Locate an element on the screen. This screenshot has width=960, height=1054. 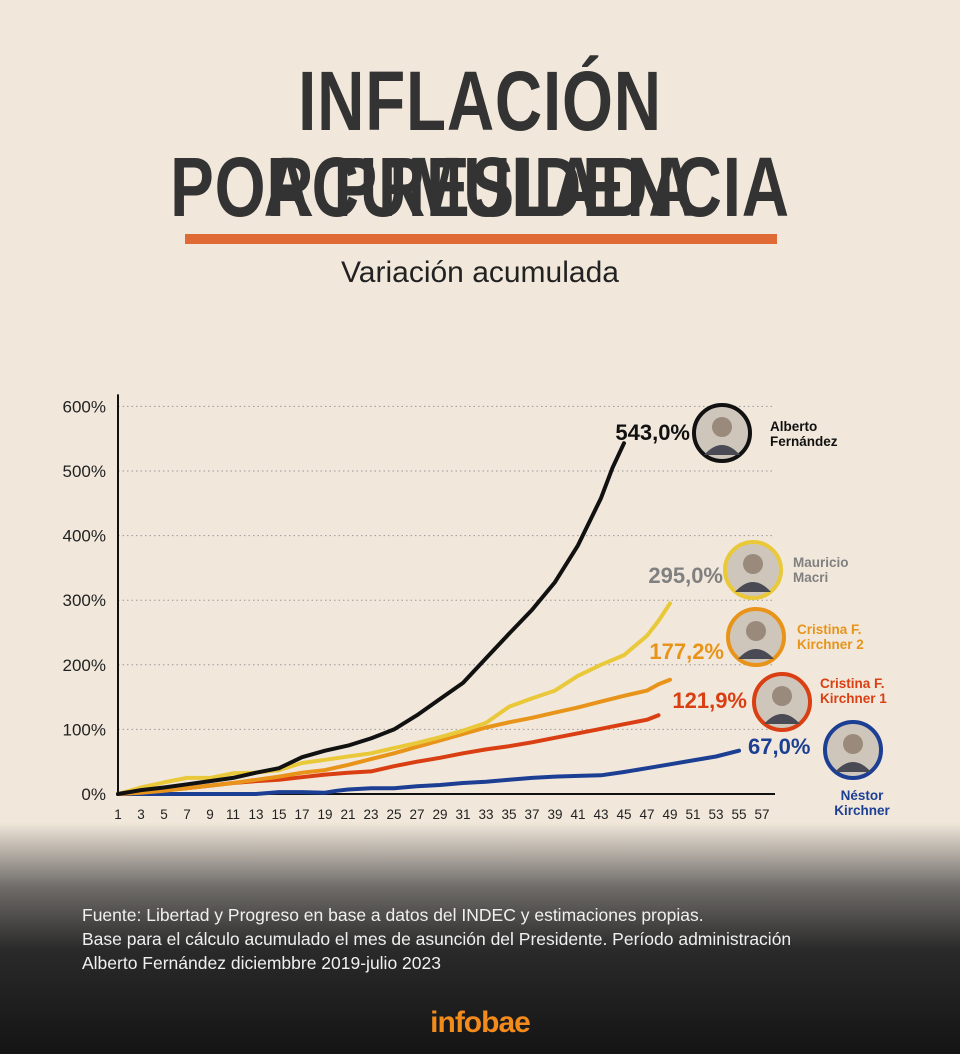
x-tick-label: 19 is located at coordinates (324, 814).